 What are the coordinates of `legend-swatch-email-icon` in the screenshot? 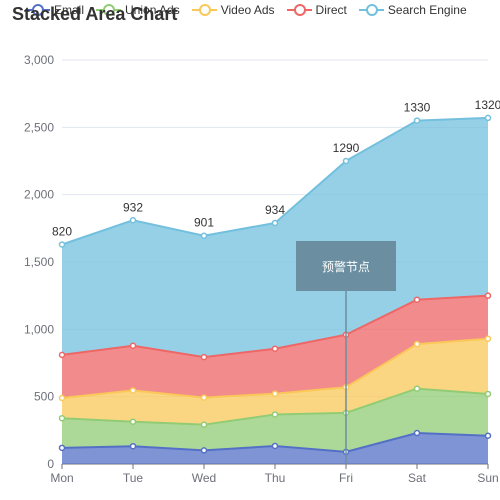 It's located at (37, 10).